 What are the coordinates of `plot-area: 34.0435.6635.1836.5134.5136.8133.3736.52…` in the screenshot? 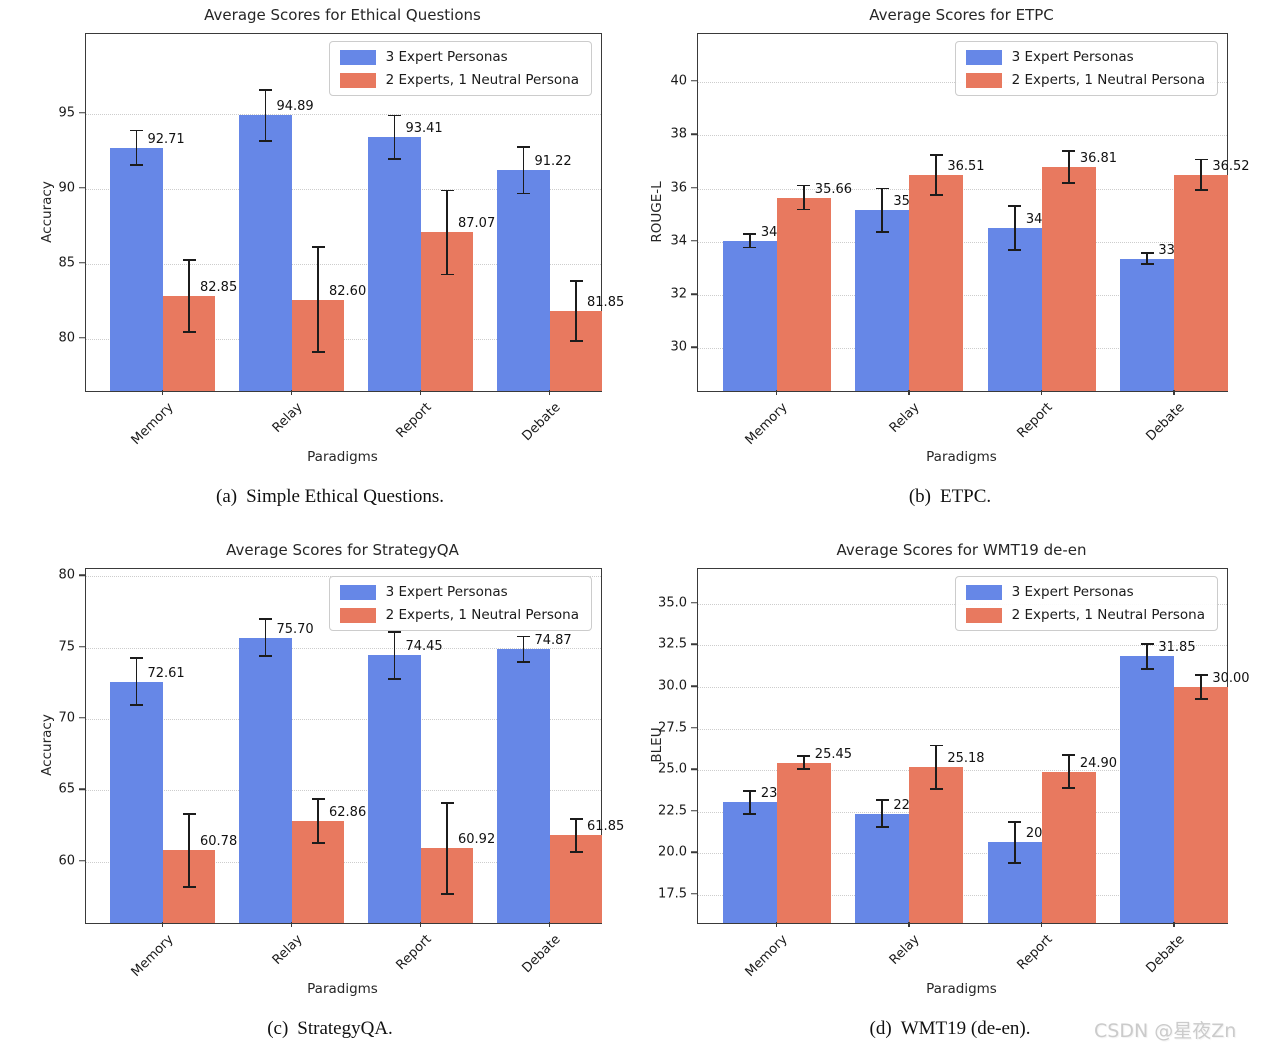 It's located at (973, 212).